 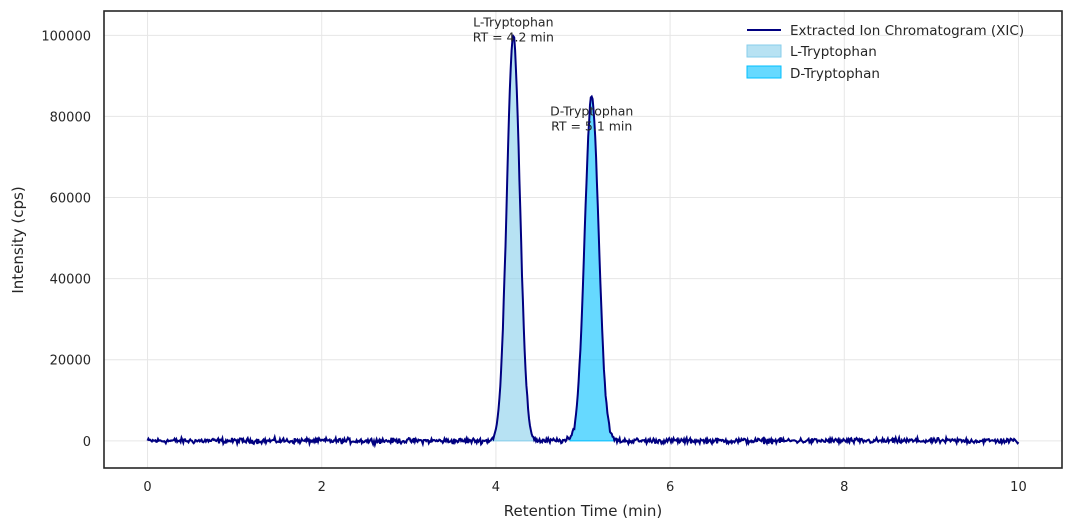 What do you see at coordinates (513, 238) in the screenshot?
I see `peak-fill-l-tryptophan` at bounding box center [513, 238].